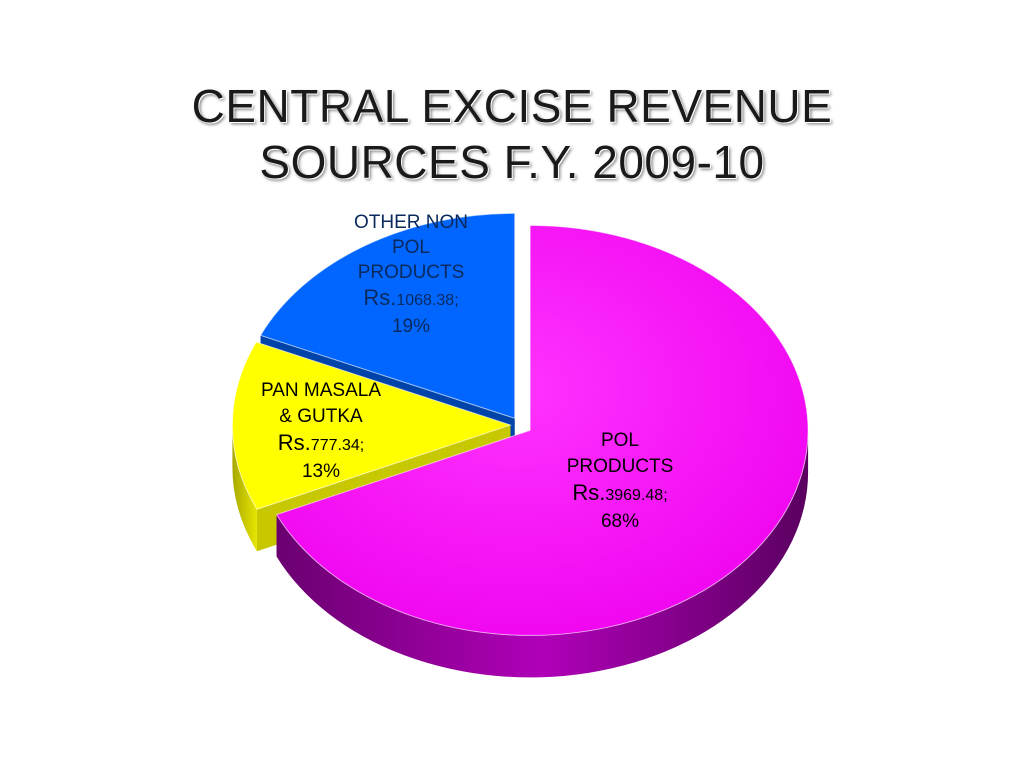  I want to click on slice-label-other-non-pol: OTHER NON POL PRODUCTS Rs.1068.38; 19%, so click(411, 275).